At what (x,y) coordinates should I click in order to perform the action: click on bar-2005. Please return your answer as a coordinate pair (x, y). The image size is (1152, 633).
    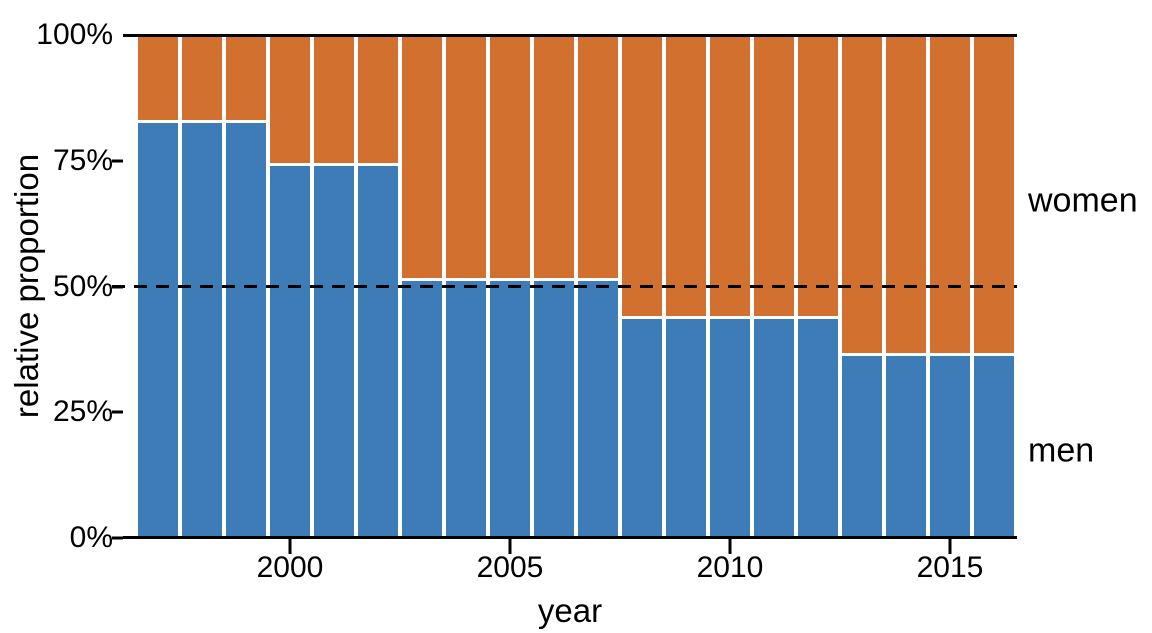
    Looking at the image, I should click on (510, 287).